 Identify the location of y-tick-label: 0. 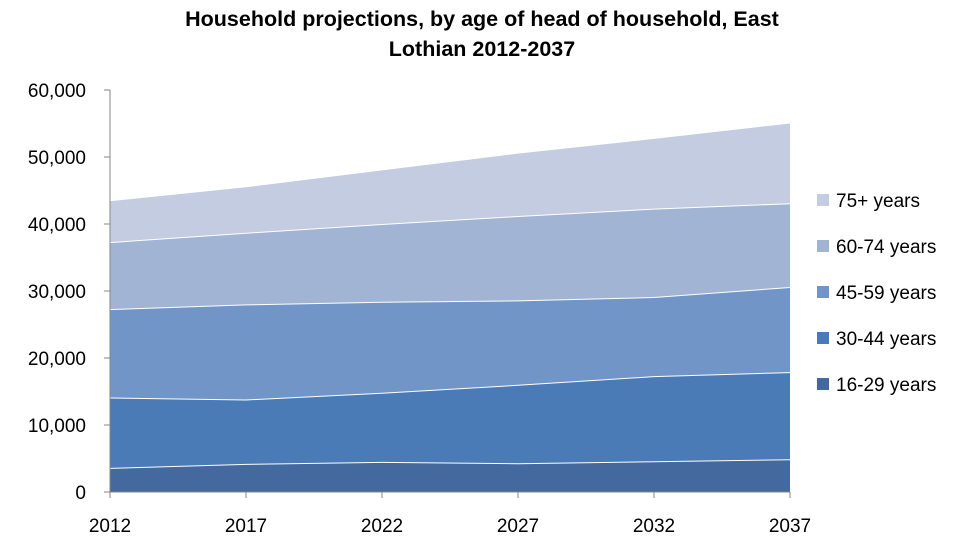
(80, 493).